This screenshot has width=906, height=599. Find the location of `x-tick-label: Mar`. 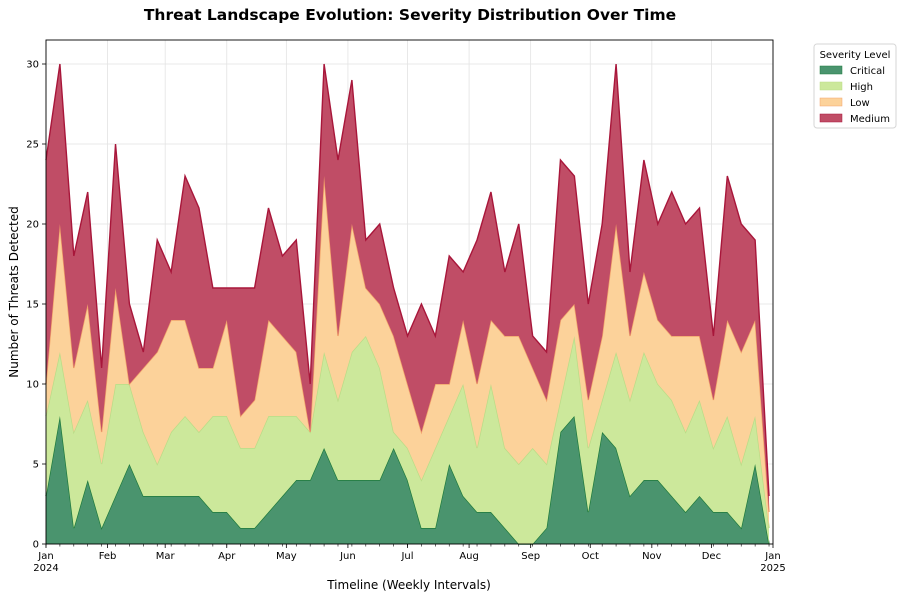

x-tick-label: Mar is located at coordinates (166, 556).